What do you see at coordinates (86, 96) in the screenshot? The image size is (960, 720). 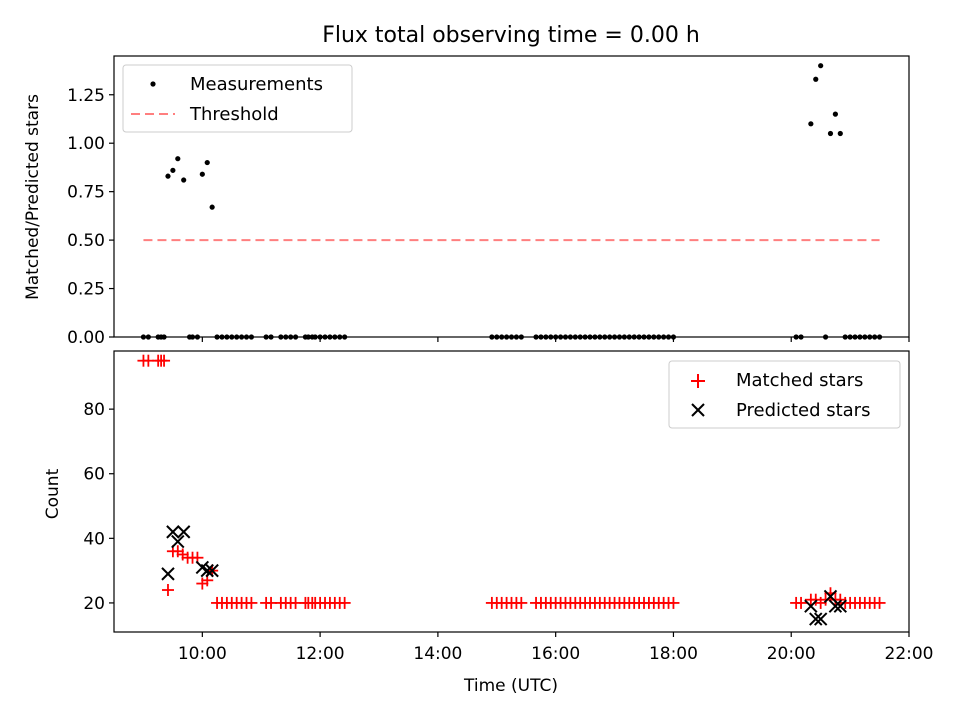 I see `top-y-tick-label: 1.25` at bounding box center [86, 96].